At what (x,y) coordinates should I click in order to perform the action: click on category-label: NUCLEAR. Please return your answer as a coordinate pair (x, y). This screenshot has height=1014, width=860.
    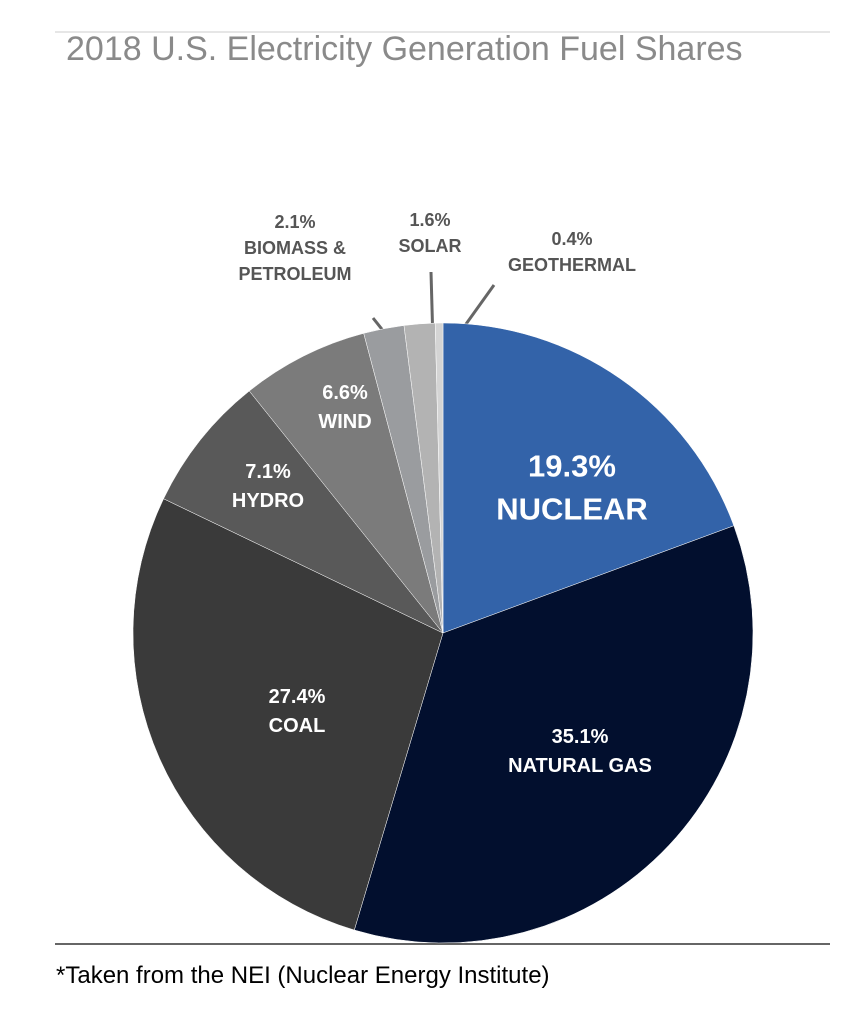
    Looking at the image, I should click on (572, 509).